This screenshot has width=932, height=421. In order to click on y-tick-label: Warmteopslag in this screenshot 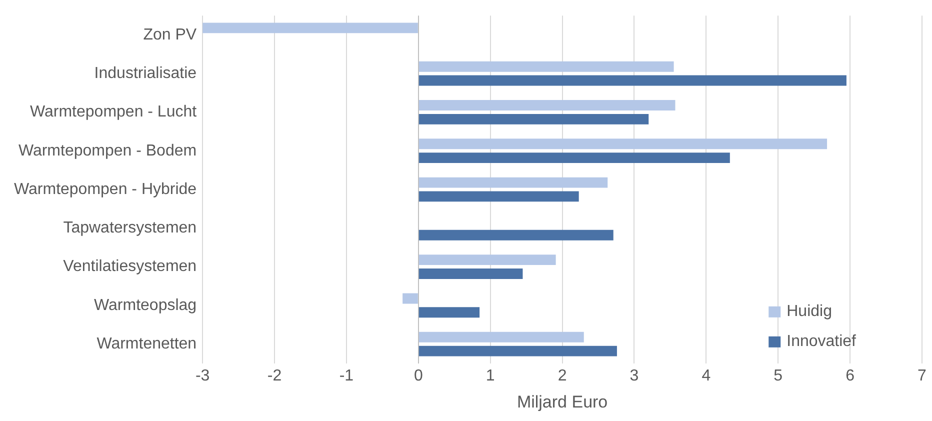, I will do `click(145, 305)`.